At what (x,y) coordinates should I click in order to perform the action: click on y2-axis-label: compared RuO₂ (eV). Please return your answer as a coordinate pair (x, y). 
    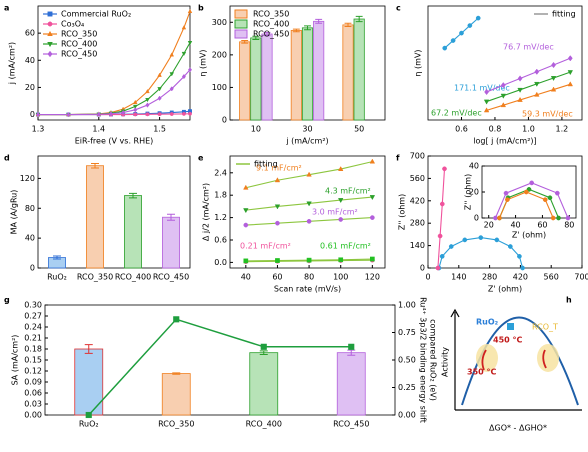
    Looking at the image, I should click on (433, 360).